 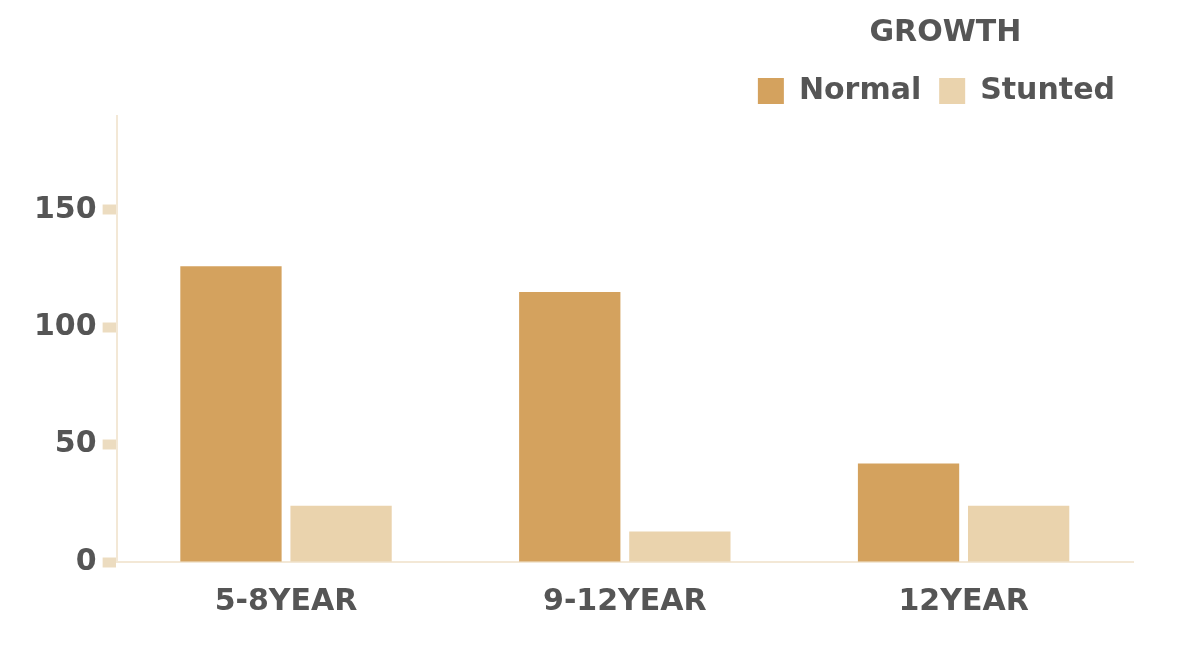 What do you see at coordinates (625, 599) in the screenshot?
I see `x-tick-label: 9-12YEAR` at bounding box center [625, 599].